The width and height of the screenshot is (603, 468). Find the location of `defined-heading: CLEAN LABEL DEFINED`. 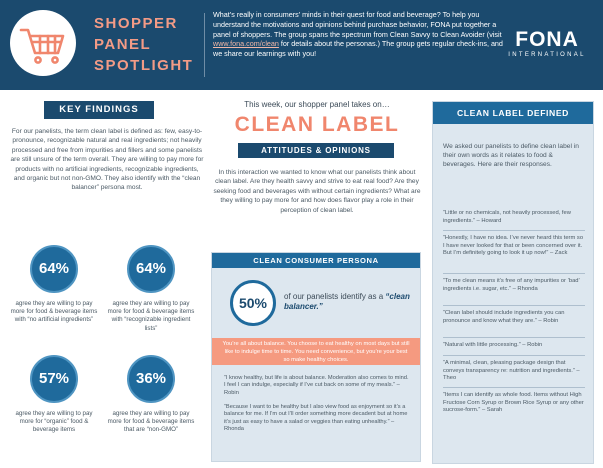

defined-heading: CLEAN LABEL DEFINED is located at coordinates (513, 113).